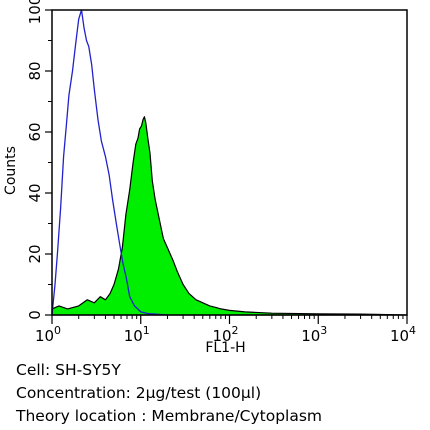 Image resolution: width=430 pixels, height=430 pixels. I want to click on x-tick-label: 10⁰, so click(48, 334).